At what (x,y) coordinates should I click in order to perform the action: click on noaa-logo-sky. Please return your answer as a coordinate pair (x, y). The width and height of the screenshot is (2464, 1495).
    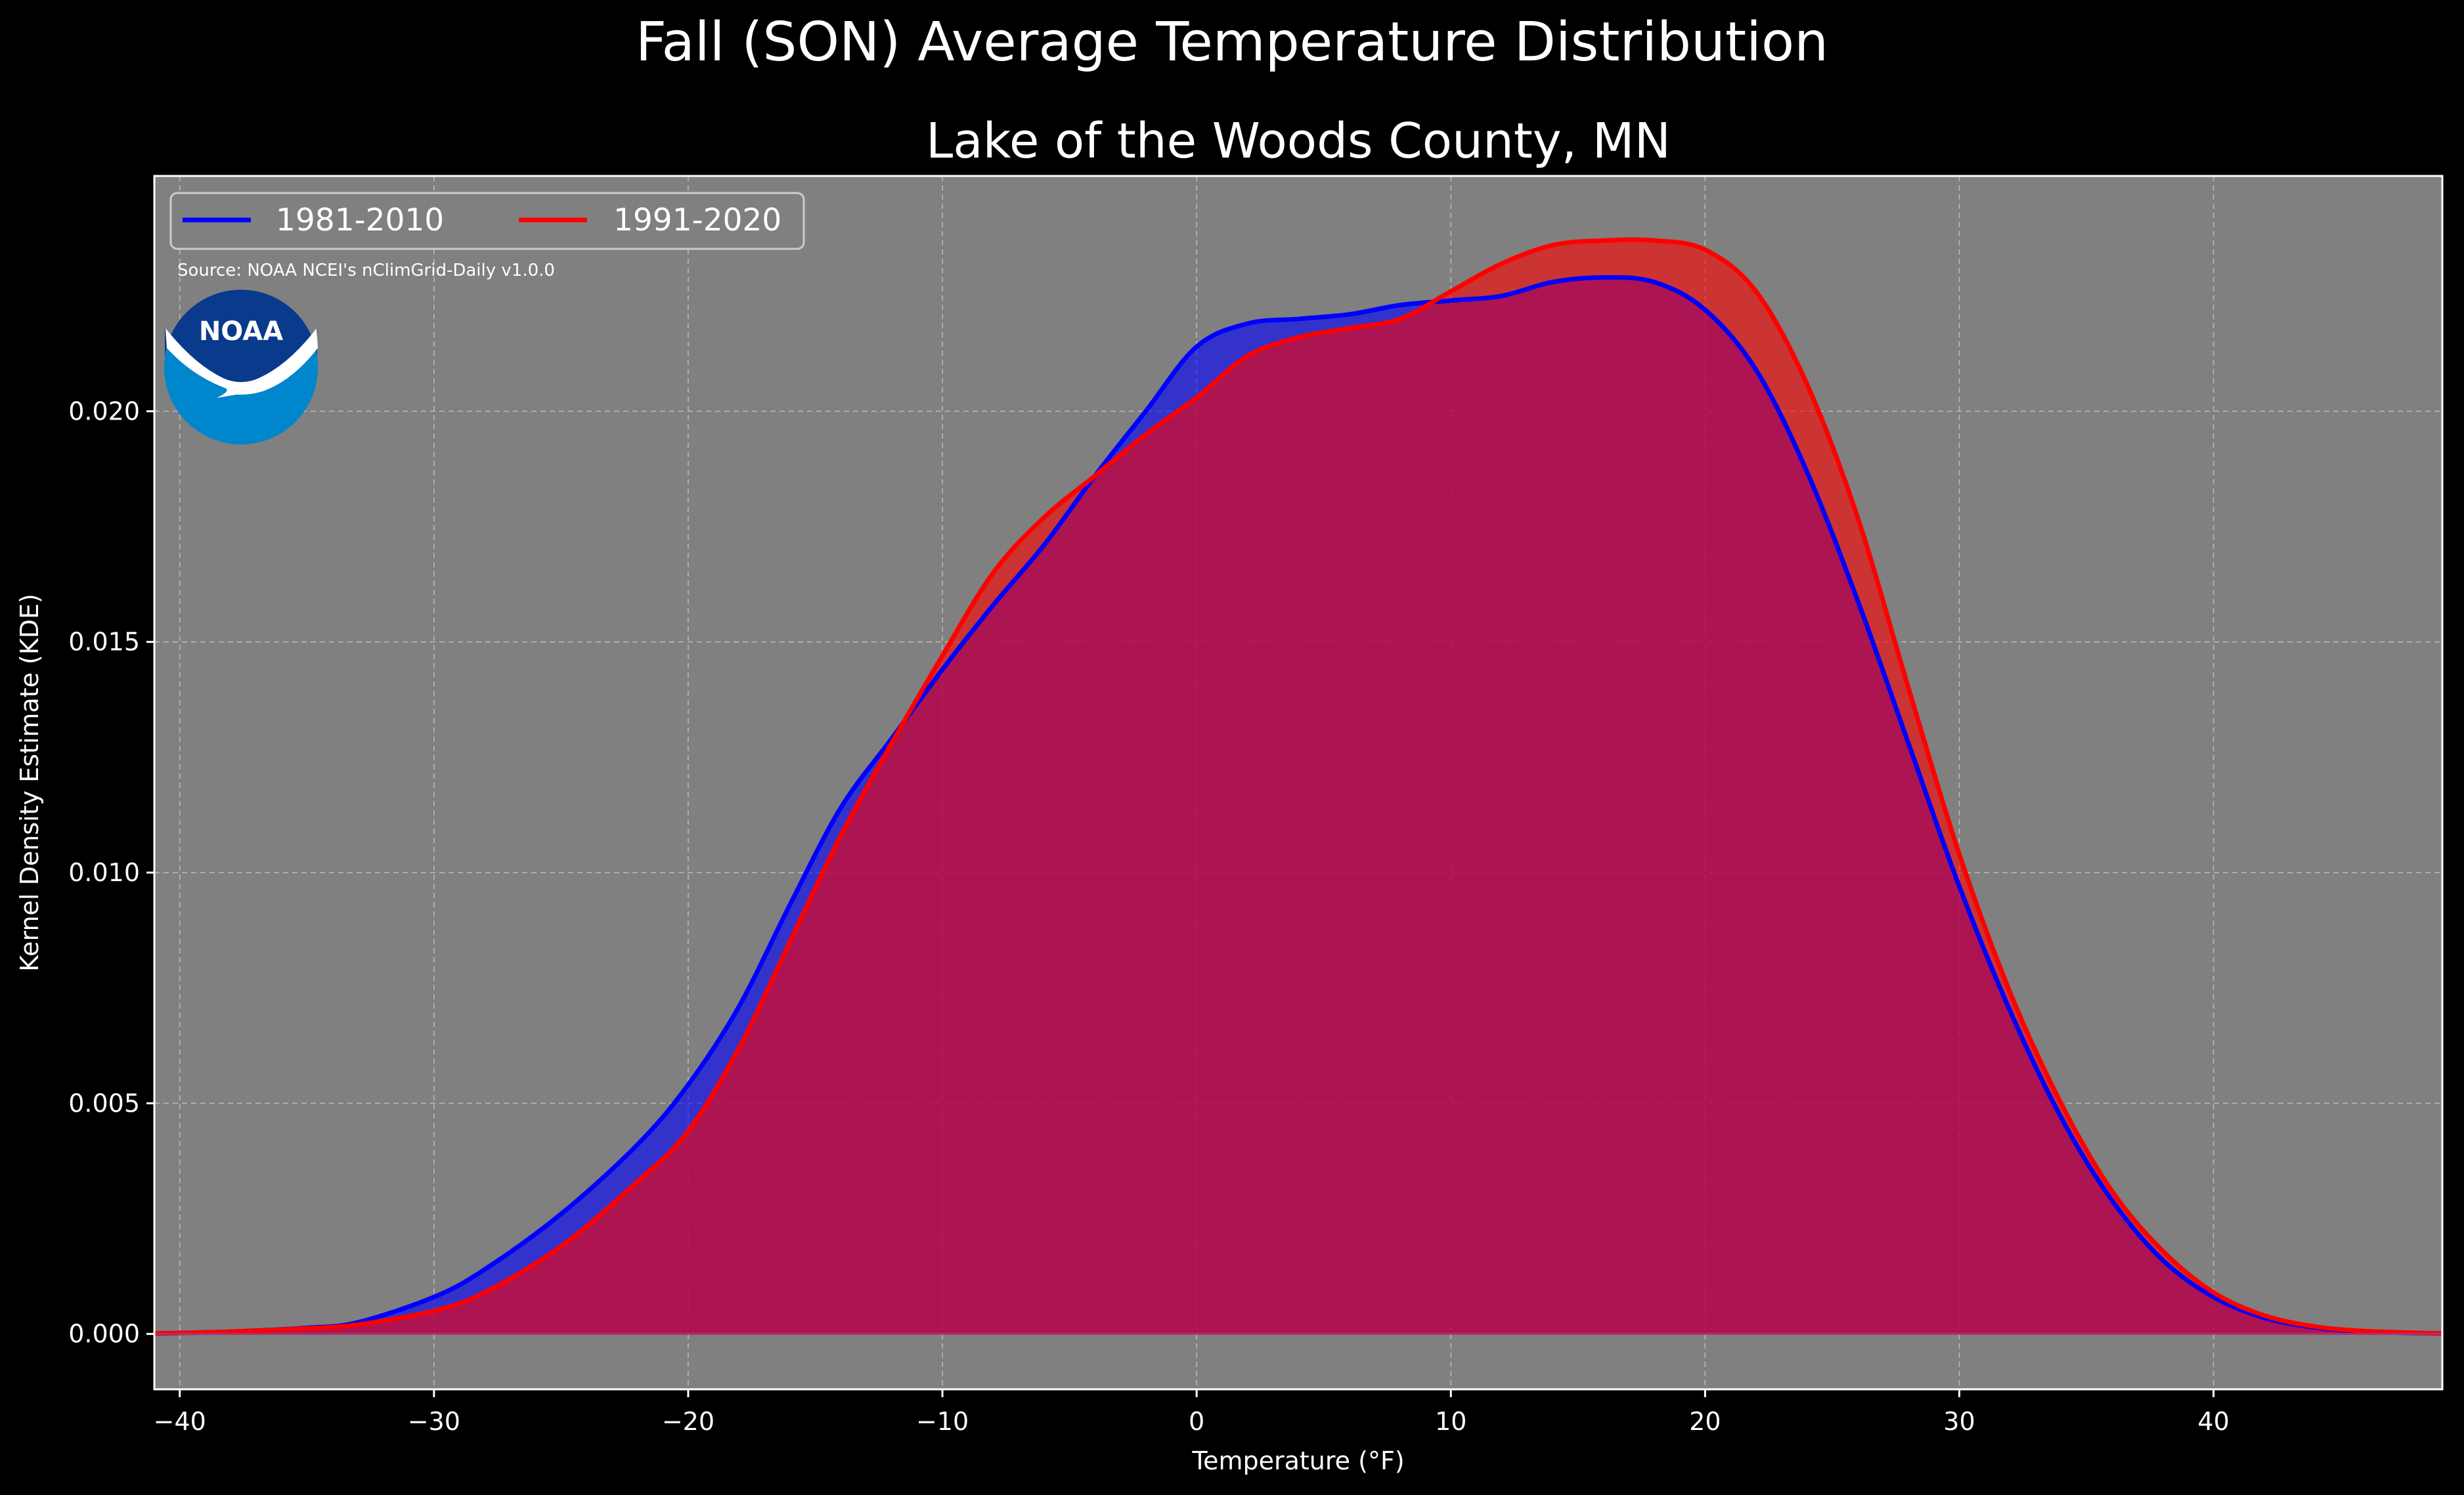
    Looking at the image, I should click on (241, 336).